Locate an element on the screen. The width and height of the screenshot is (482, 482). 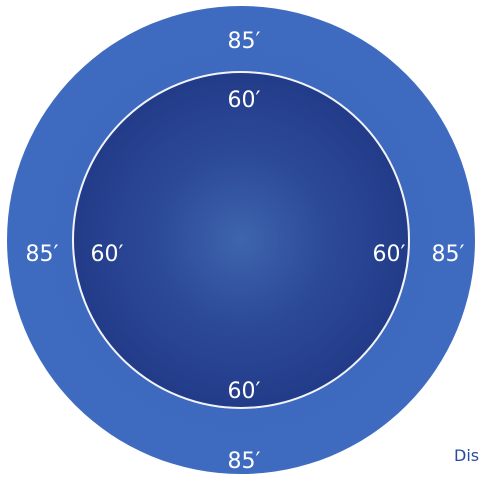
inner-label-top: 60′ is located at coordinates (244, 100).